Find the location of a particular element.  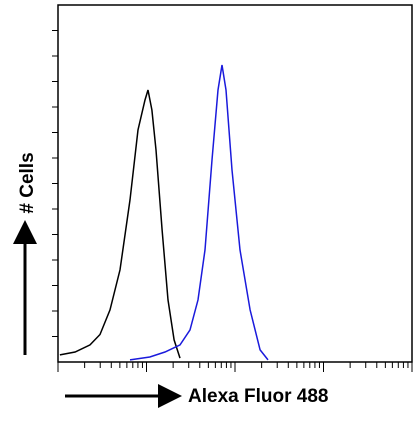

x-axis-label: Alexa Fluor 488 is located at coordinates (258, 396).